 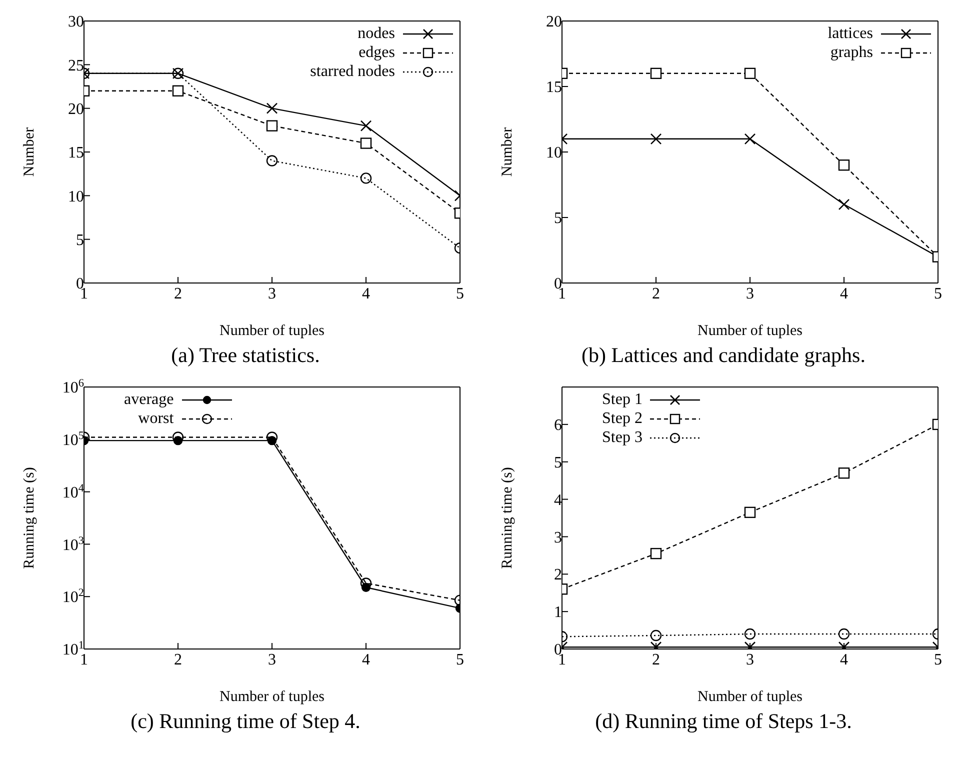 I want to click on y-tick-label: 2, so click(x=558, y=575).